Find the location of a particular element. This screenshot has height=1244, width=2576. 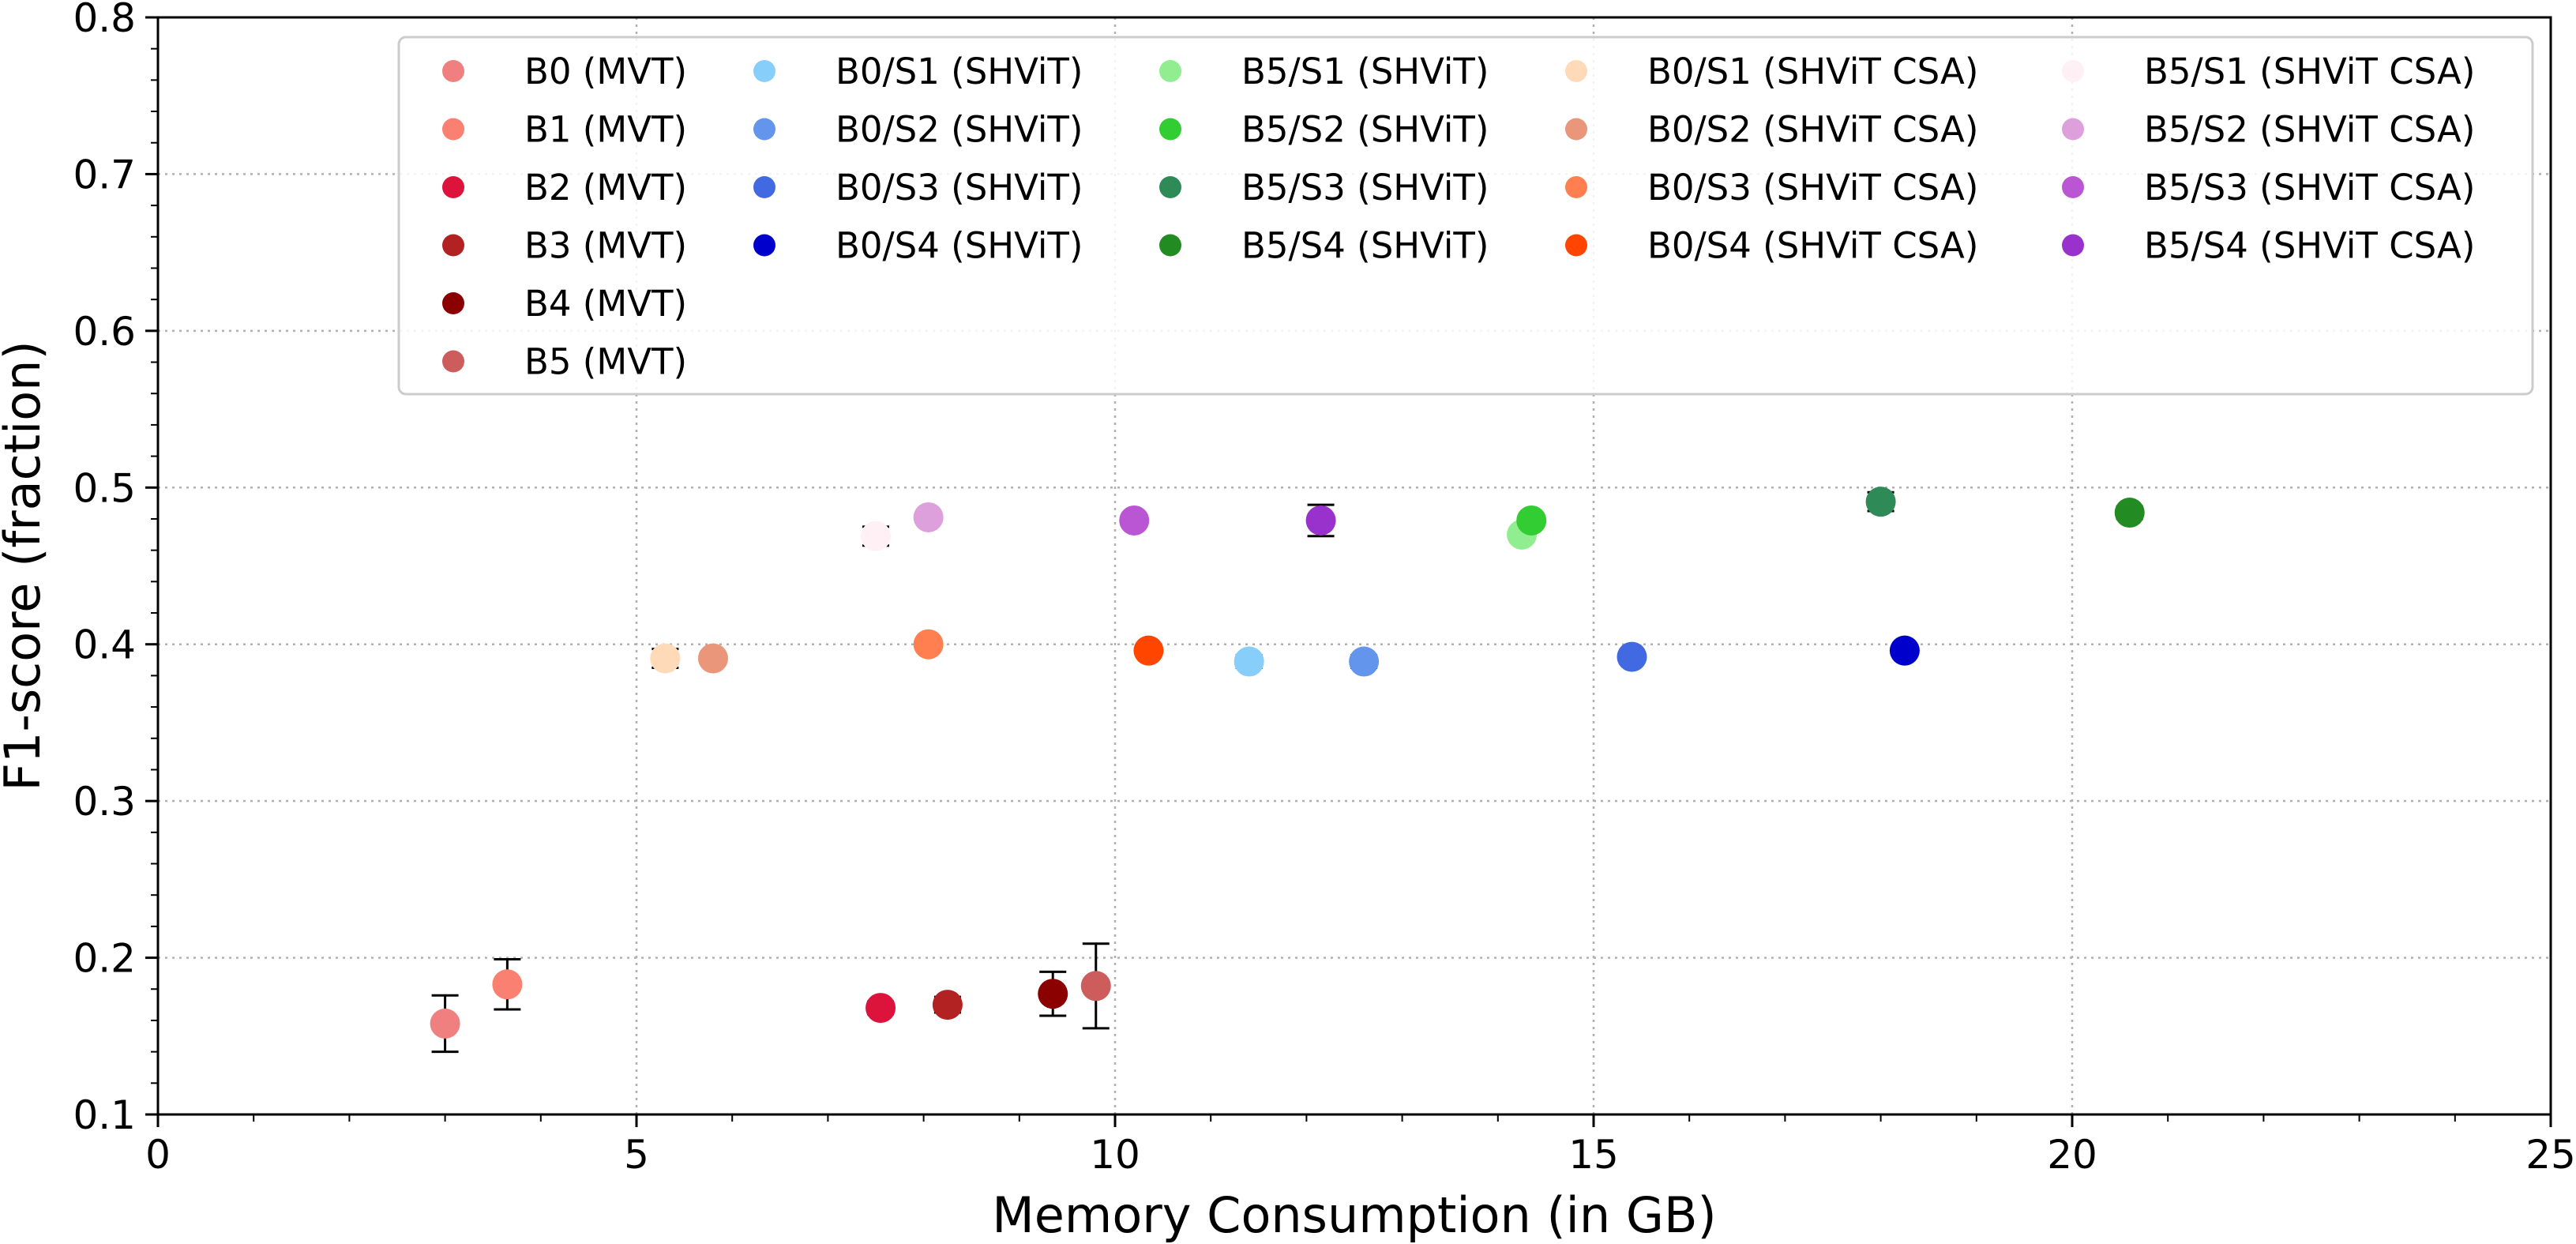

legend-entry: B5/S4 (SHViT) is located at coordinates (1324, 246).